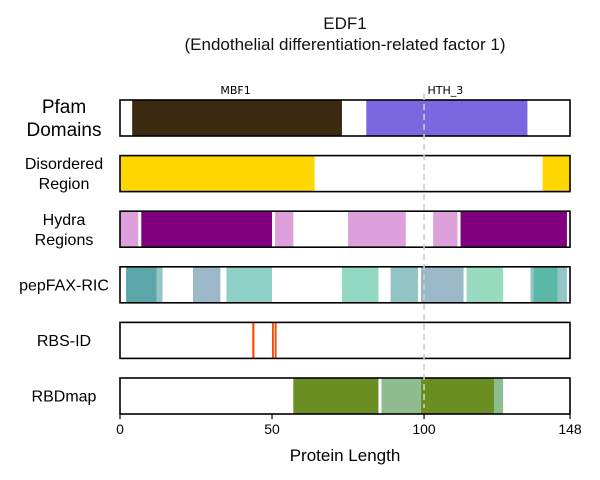  Describe the element at coordinates (345, 118) in the screenshot. I see `track-0-frame` at that location.